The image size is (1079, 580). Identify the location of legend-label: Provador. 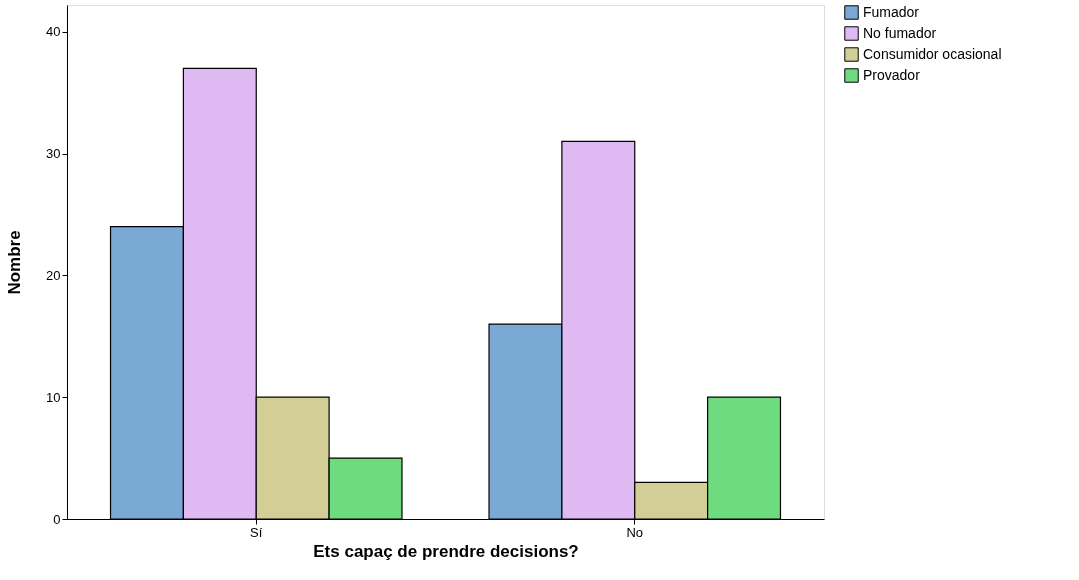
(892, 74).